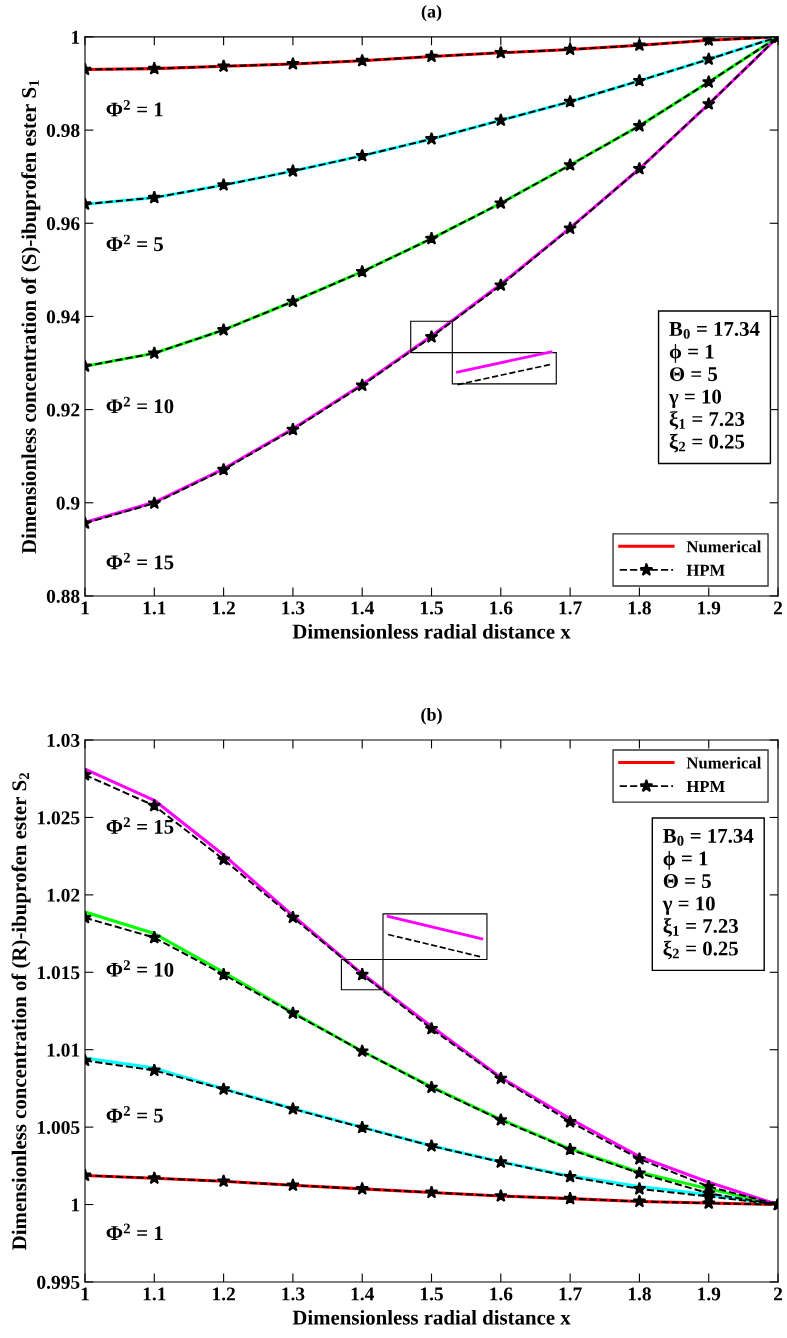 The image size is (787, 1338). What do you see at coordinates (431, 13) in the screenshot?
I see `chart-title: (a)` at bounding box center [431, 13].